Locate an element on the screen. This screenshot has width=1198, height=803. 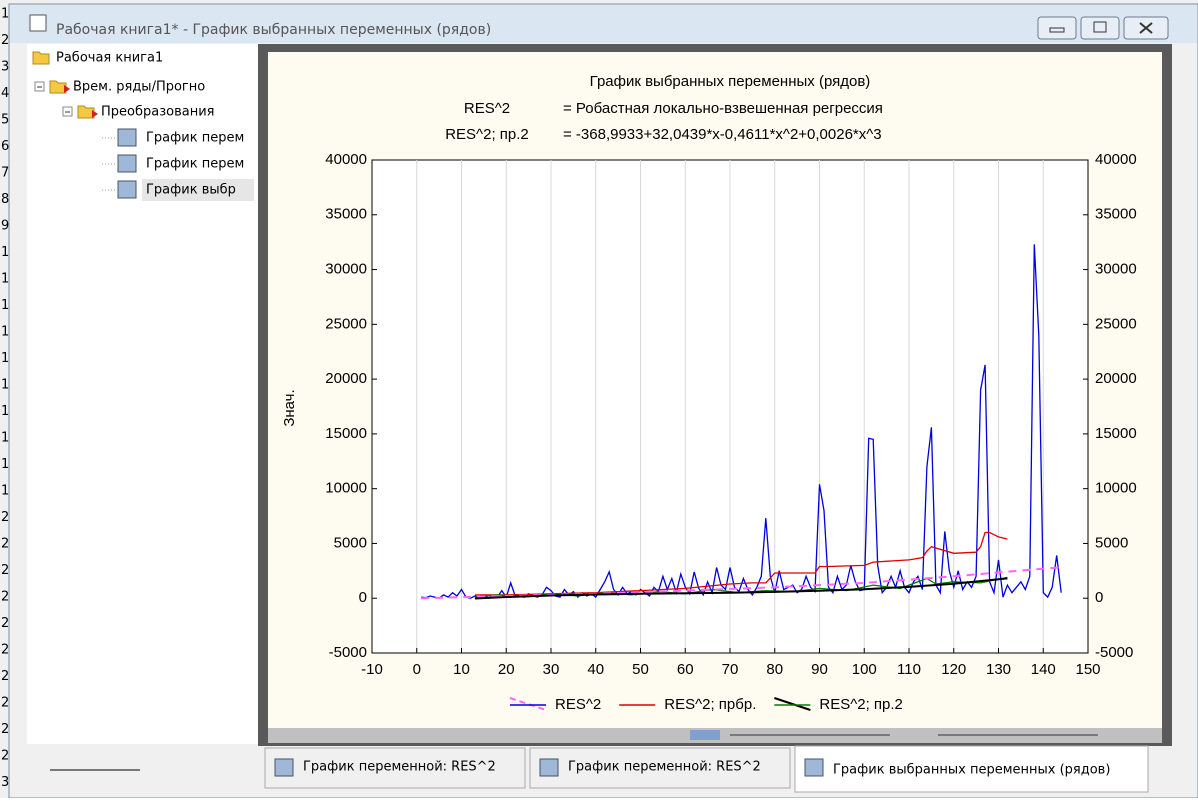
y-tick-label: 5000 is located at coordinates (350, 542).